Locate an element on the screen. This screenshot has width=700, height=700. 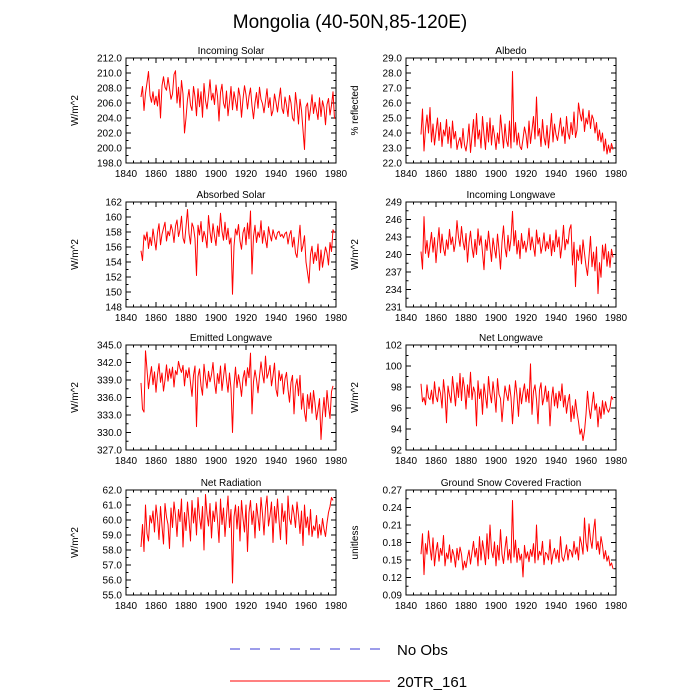
x-tick-label-ground-snow-covered-fraction: 1960 is located at coordinates (586, 606).